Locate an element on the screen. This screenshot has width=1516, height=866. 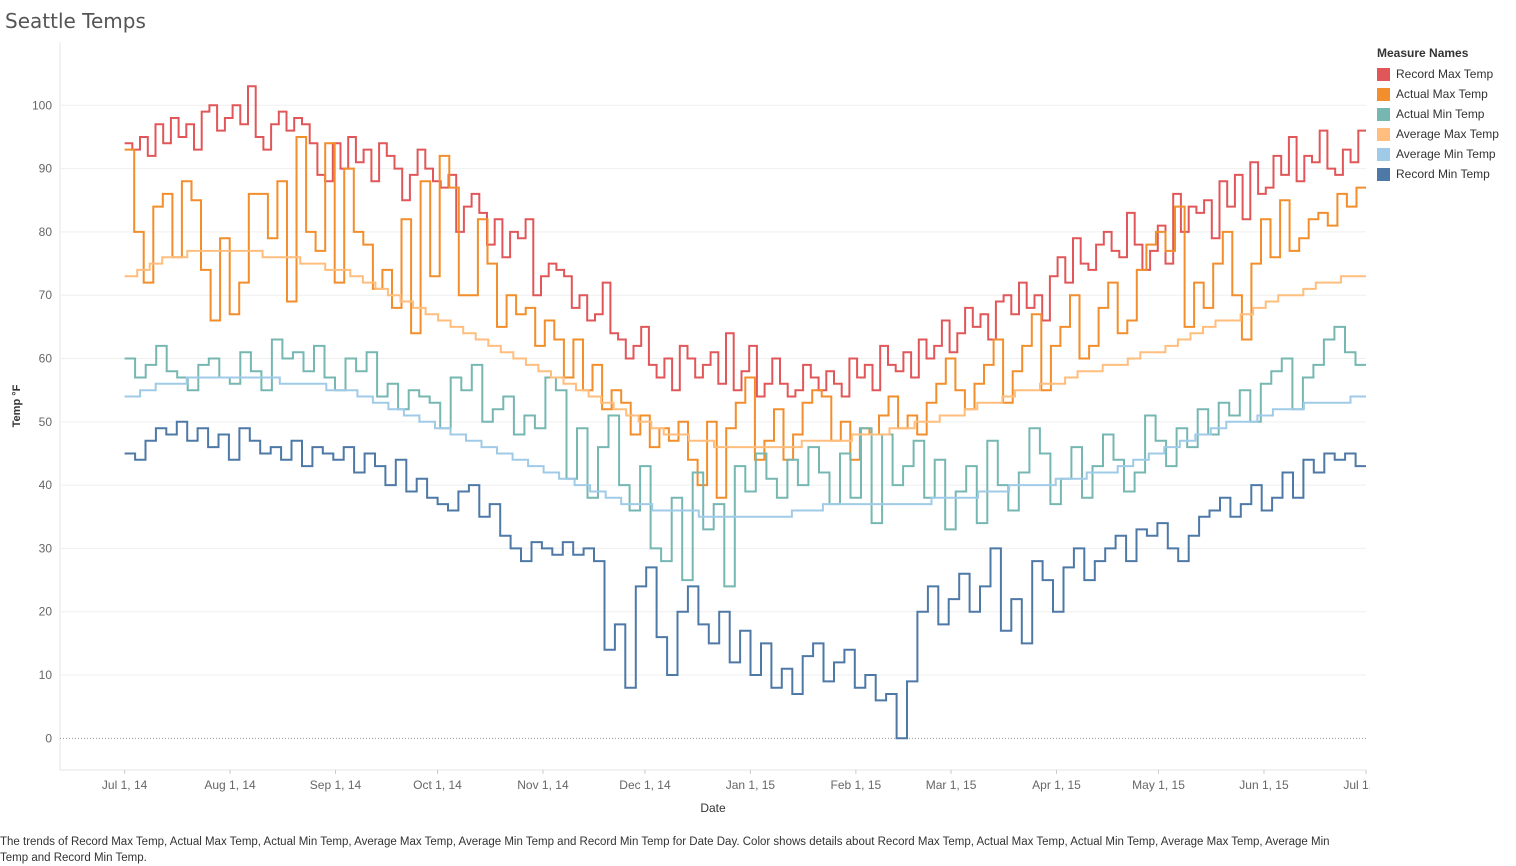
legend-item-average-min-temp: Average Min Temp is located at coordinates (1438, 154).